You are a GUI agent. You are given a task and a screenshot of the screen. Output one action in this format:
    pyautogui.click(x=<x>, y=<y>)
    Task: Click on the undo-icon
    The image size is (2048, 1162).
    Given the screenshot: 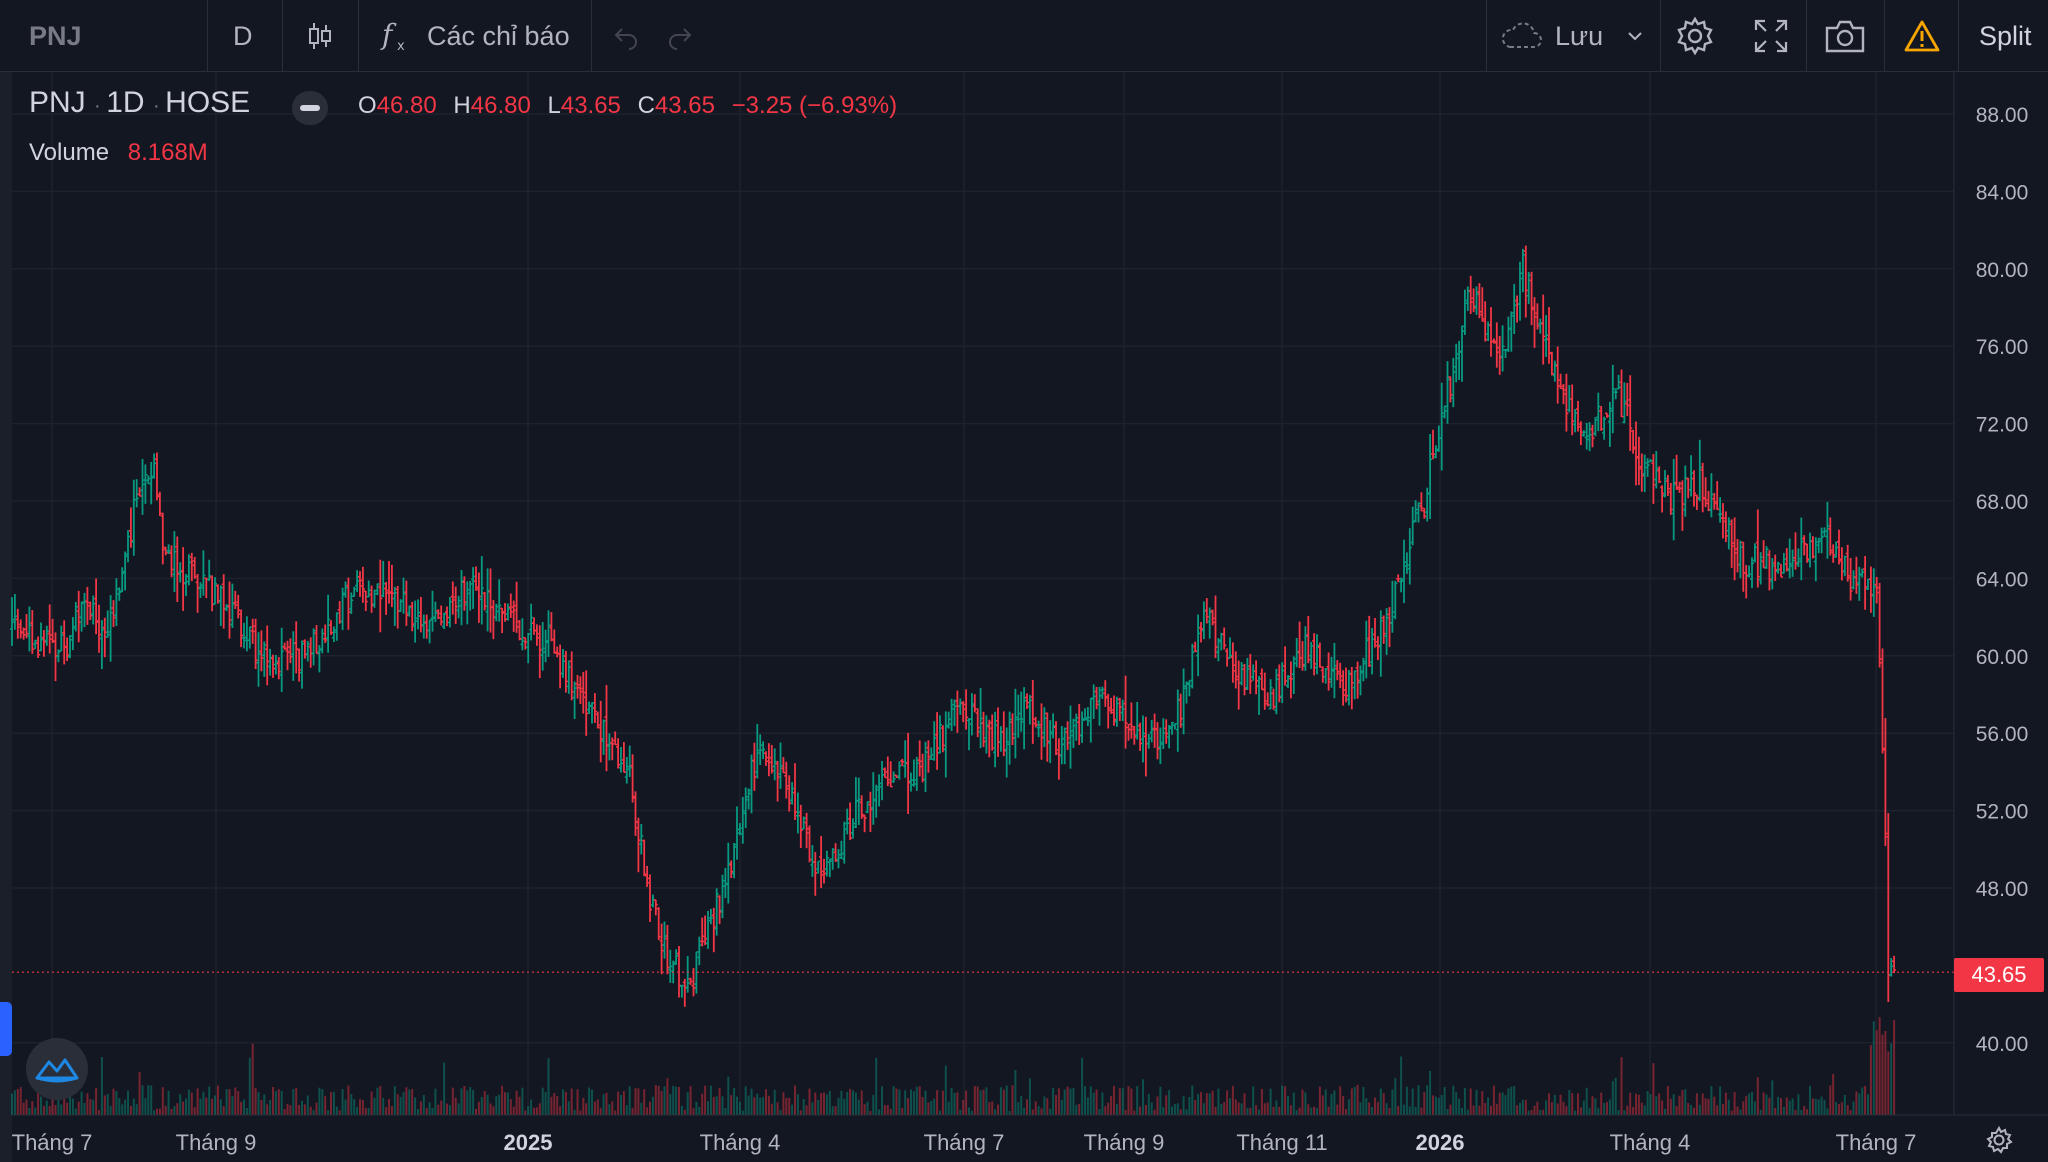 What is the action you would take?
    pyautogui.click(x=626, y=36)
    